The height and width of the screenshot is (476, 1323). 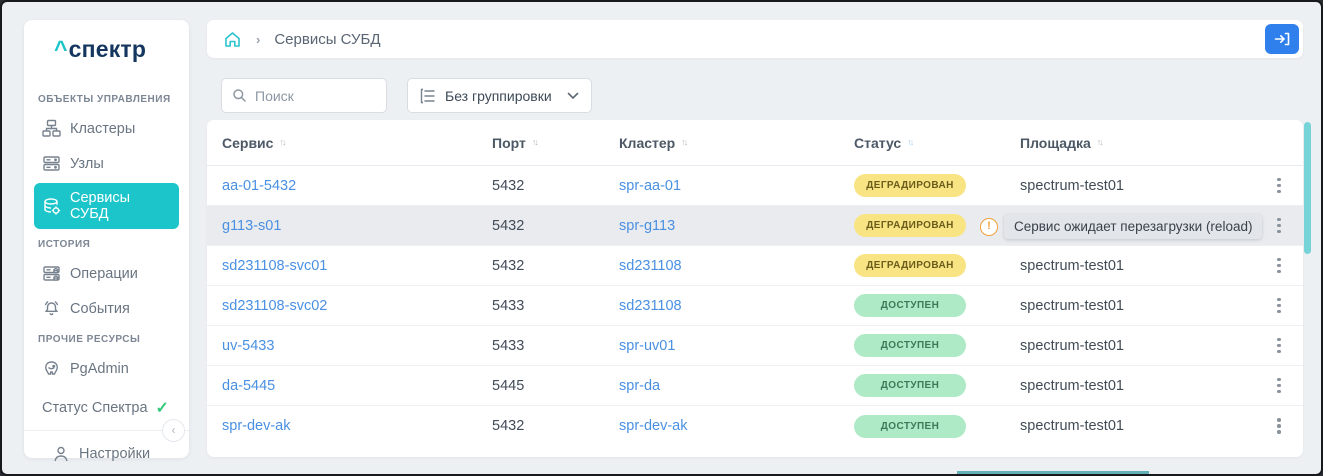 I want to click on status-warning: ! Сервис ожидает перезагрузки (reload), so click(x=1121, y=226).